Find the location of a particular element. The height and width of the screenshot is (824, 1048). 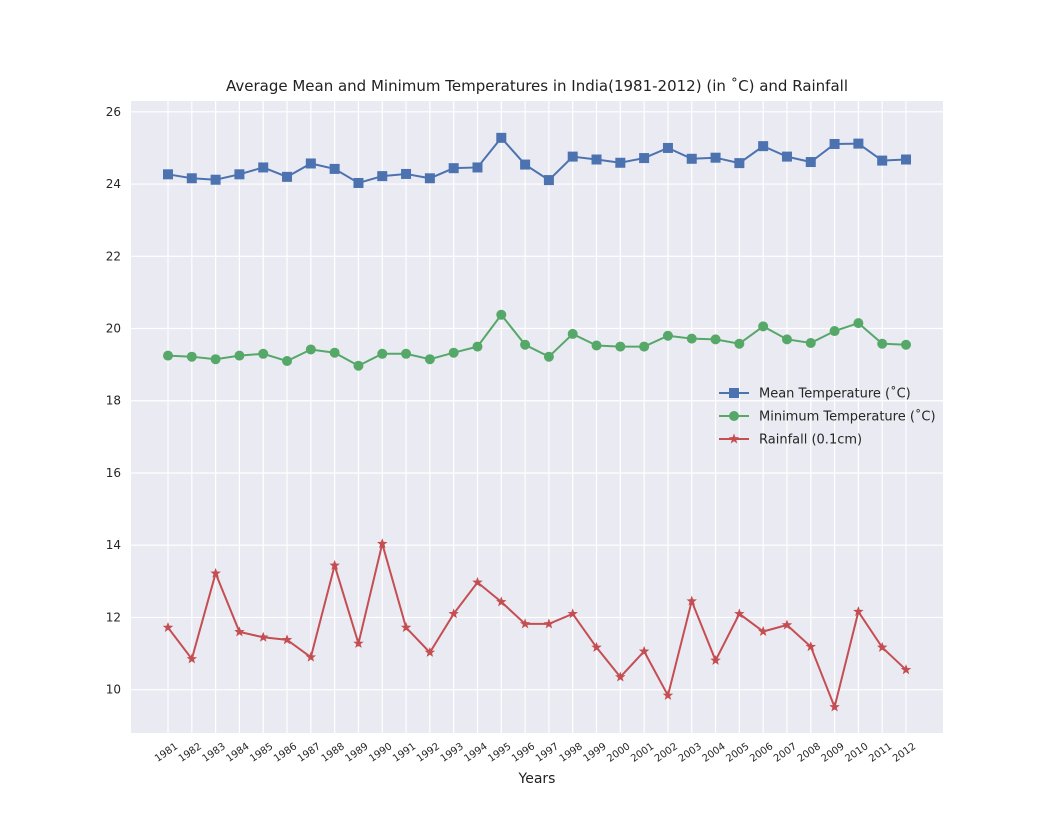

x-tick-label: 2002 is located at coordinates (666, 753).